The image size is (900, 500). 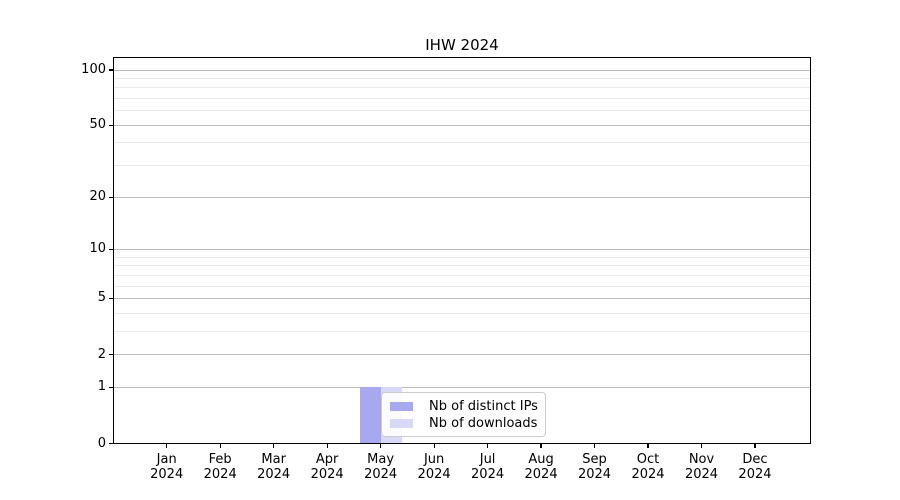 I want to click on y-tick-label: 2, so click(x=101, y=354).